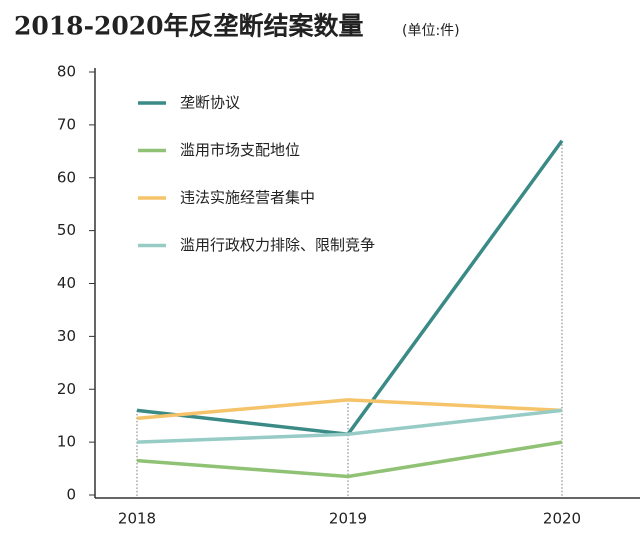 This screenshot has width=640, height=538. I want to click on x-tick-label: 2018, so click(137, 519).